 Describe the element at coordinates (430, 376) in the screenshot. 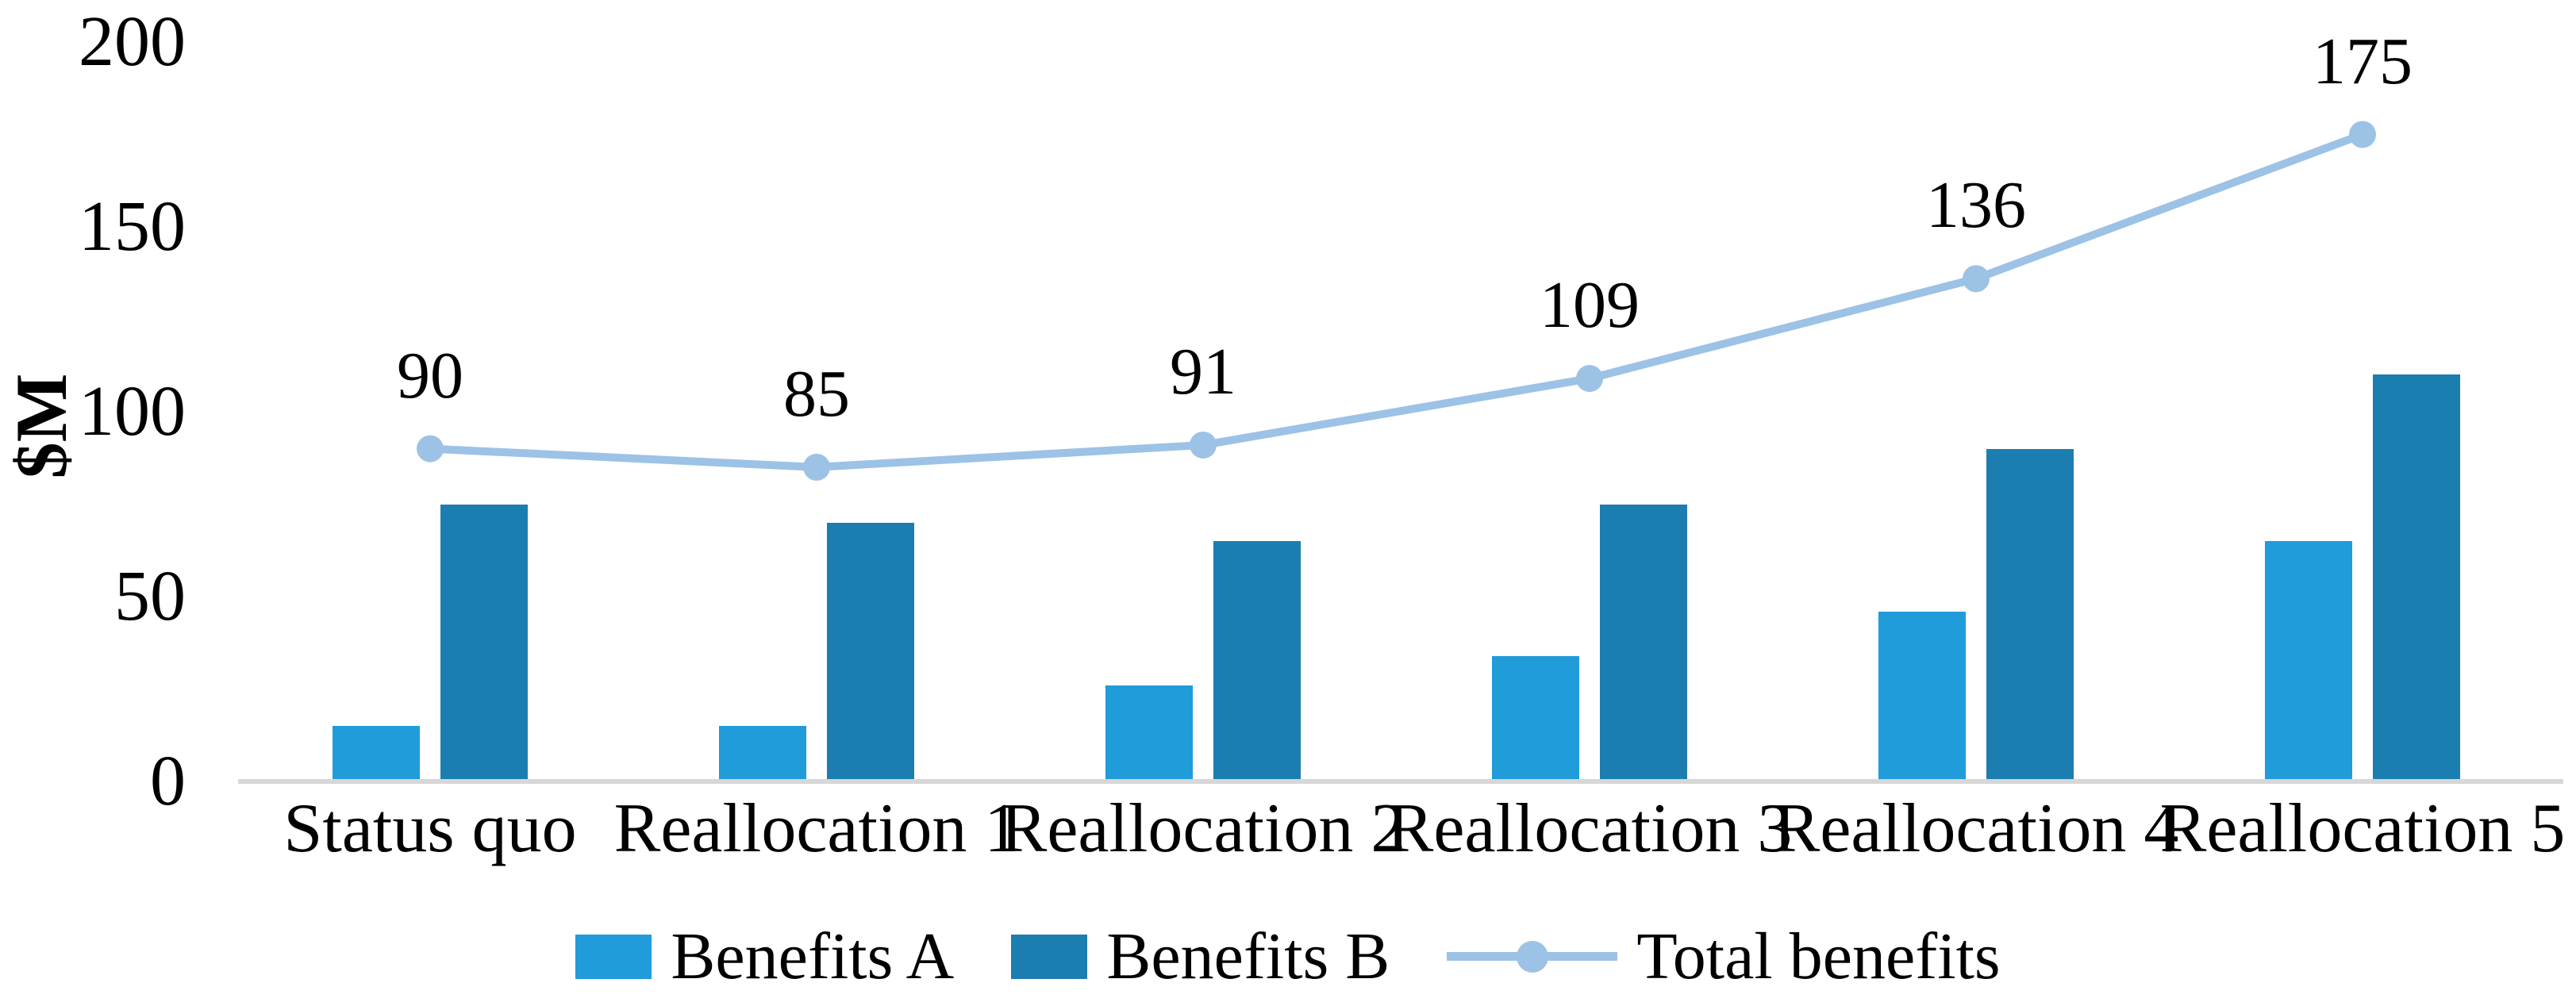

I see `total-benefits-data-label: 90` at that location.